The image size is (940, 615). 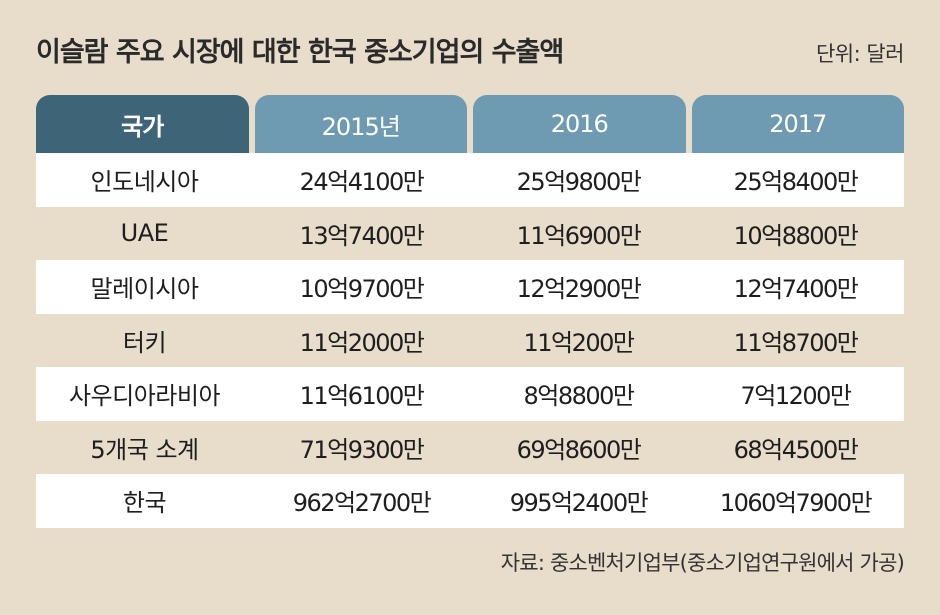 What do you see at coordinates (470, 501) in the screenshot?
I see `table-row: 한국 962억2700만 995억2400만 1060억7900만` at bounding box center [470, 501].